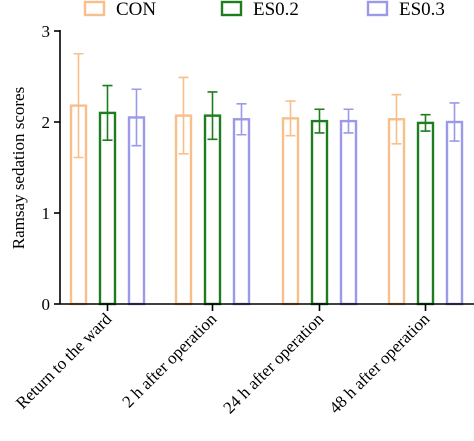 This screenshot has height=441, width=474. I want to click on legend-label-es02: ES0.2, so click(276, 10).